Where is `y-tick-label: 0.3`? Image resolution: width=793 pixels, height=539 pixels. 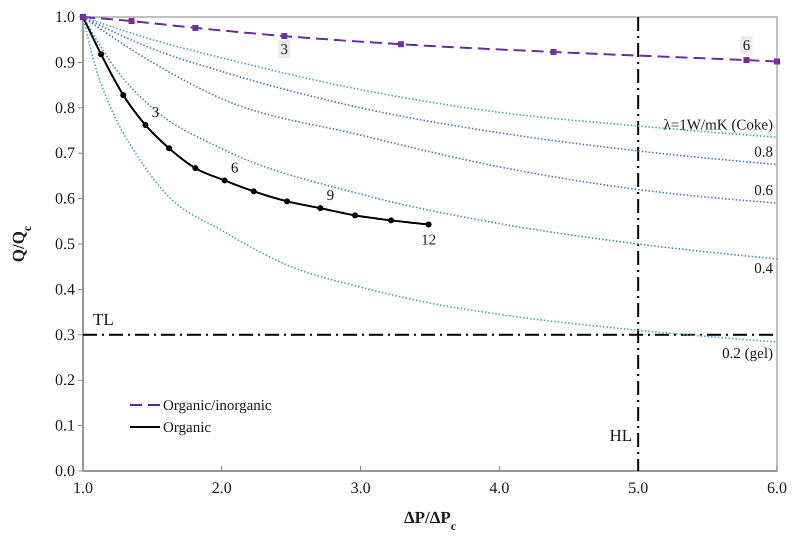
y-tick-label: 0.3 is located at coordinates (65, 335).